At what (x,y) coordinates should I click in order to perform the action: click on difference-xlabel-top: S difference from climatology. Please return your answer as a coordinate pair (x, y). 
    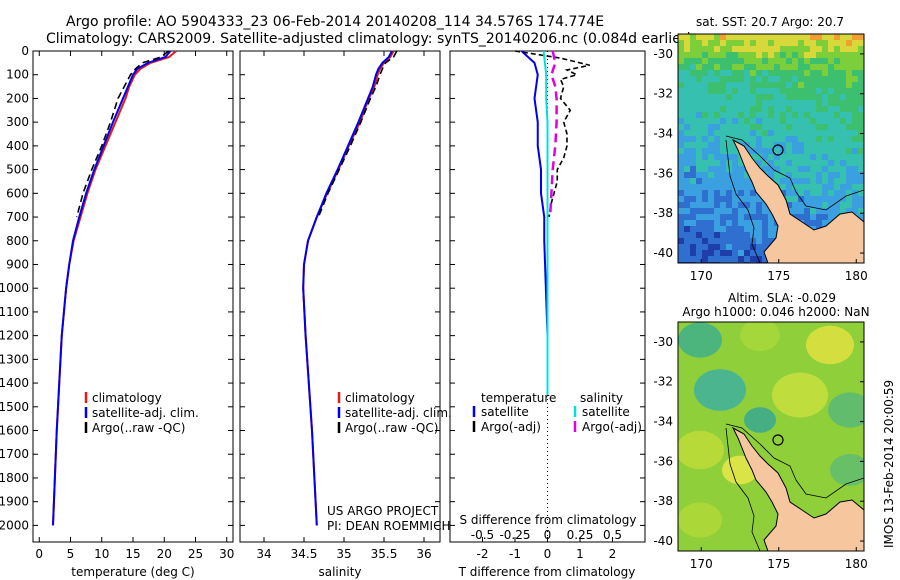
    Looking at the image, I should click on (548, 520).